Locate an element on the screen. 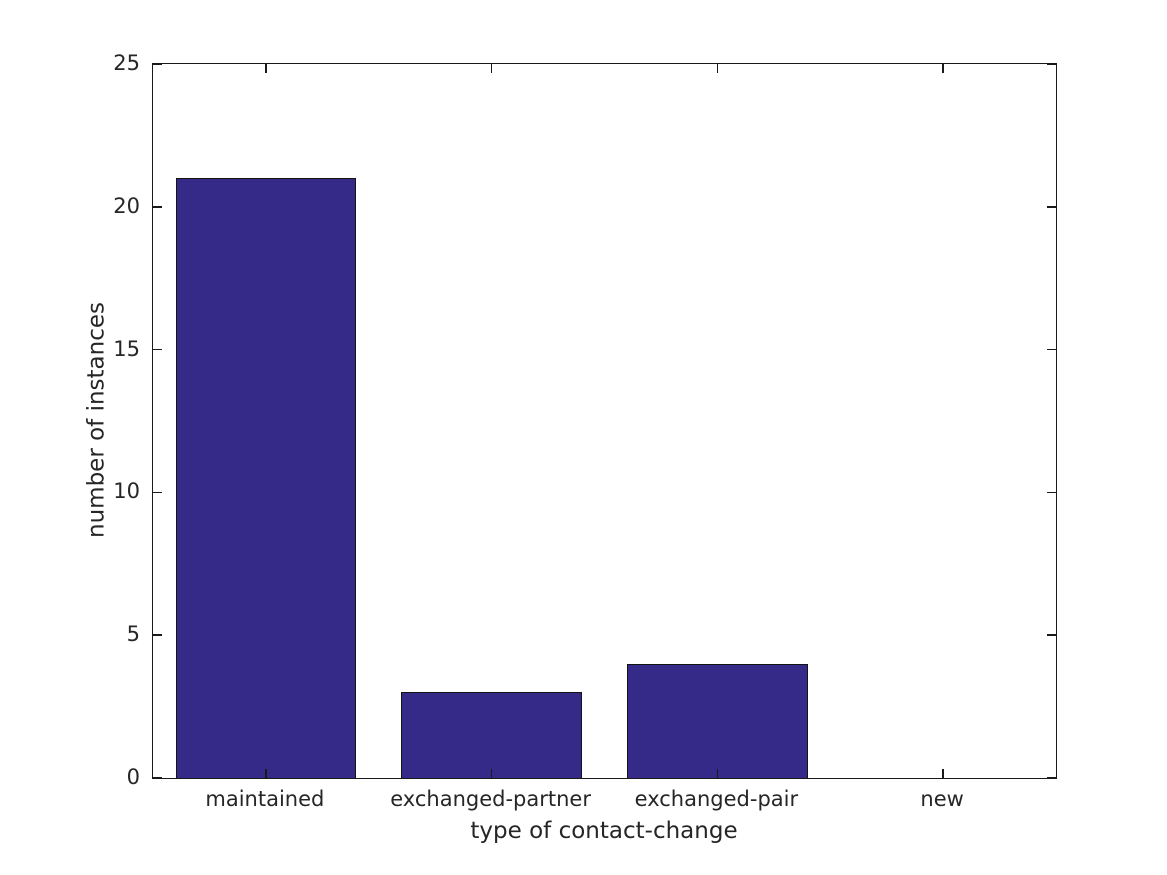  y-tick-label: 5 is located at coordinates (133, 634).